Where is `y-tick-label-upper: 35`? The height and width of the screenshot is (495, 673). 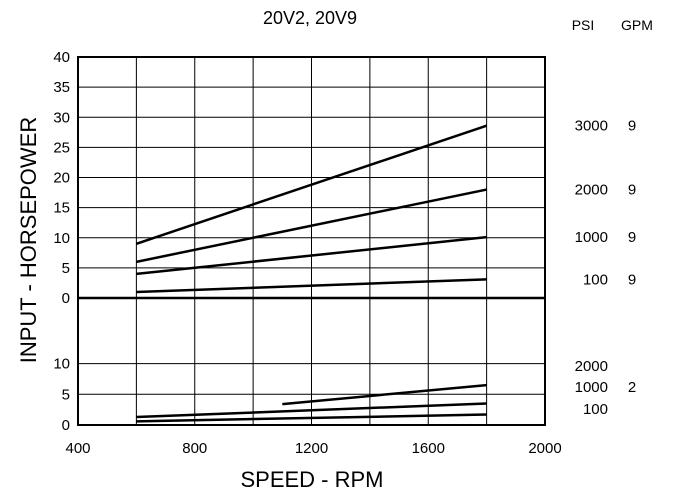 y-tick-label-upper: 35 is located at coordinates (61, 87).